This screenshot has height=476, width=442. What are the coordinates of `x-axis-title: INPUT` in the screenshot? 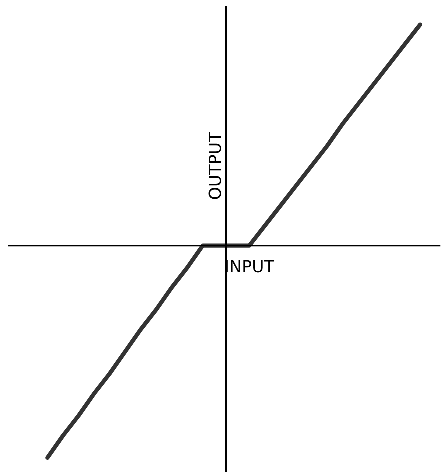 It's located at (250, 266).